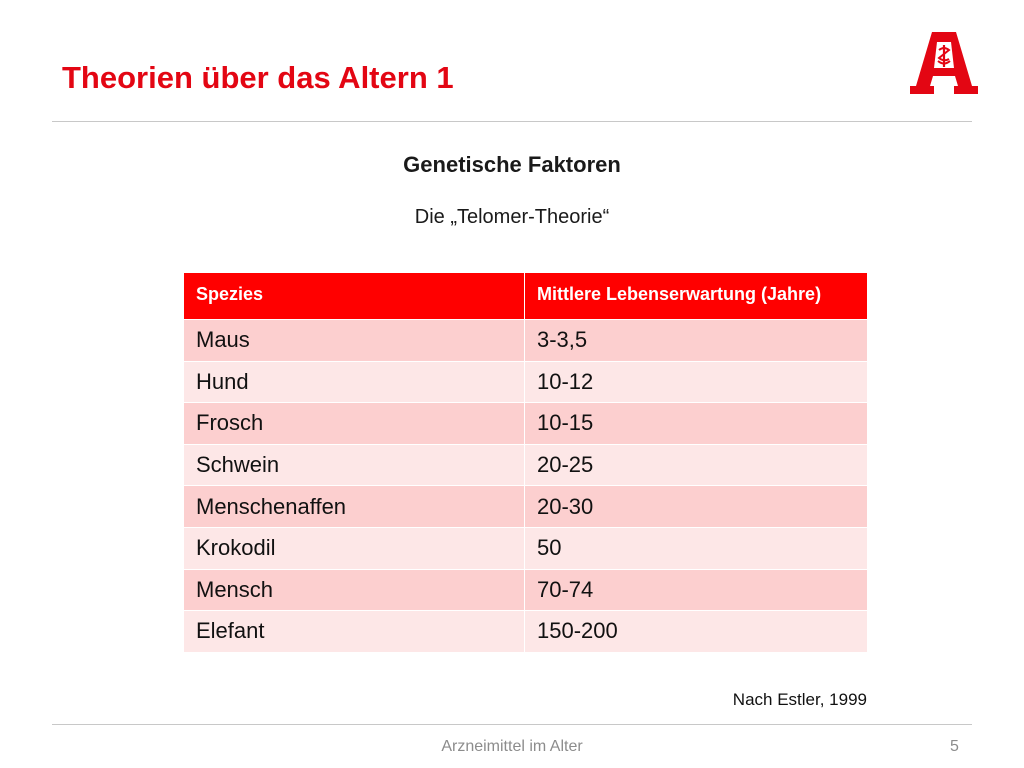  I want to click on life-expectancy-cell: 10-15, so click(696, 423).